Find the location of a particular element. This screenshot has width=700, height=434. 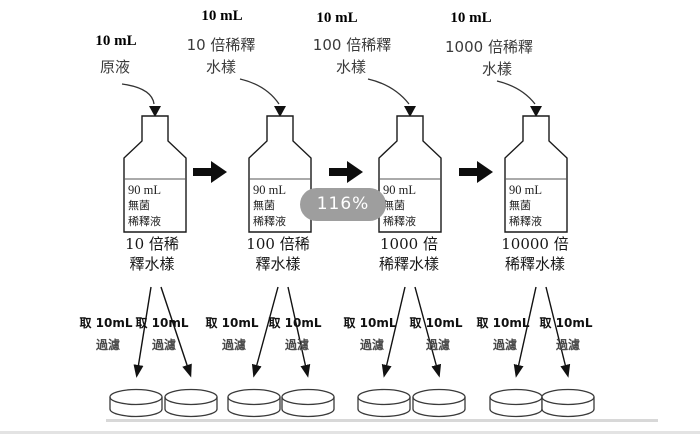

bottle-label-3: 90 mL 無菌 稀釋液 is located at coordinates (411, 206).